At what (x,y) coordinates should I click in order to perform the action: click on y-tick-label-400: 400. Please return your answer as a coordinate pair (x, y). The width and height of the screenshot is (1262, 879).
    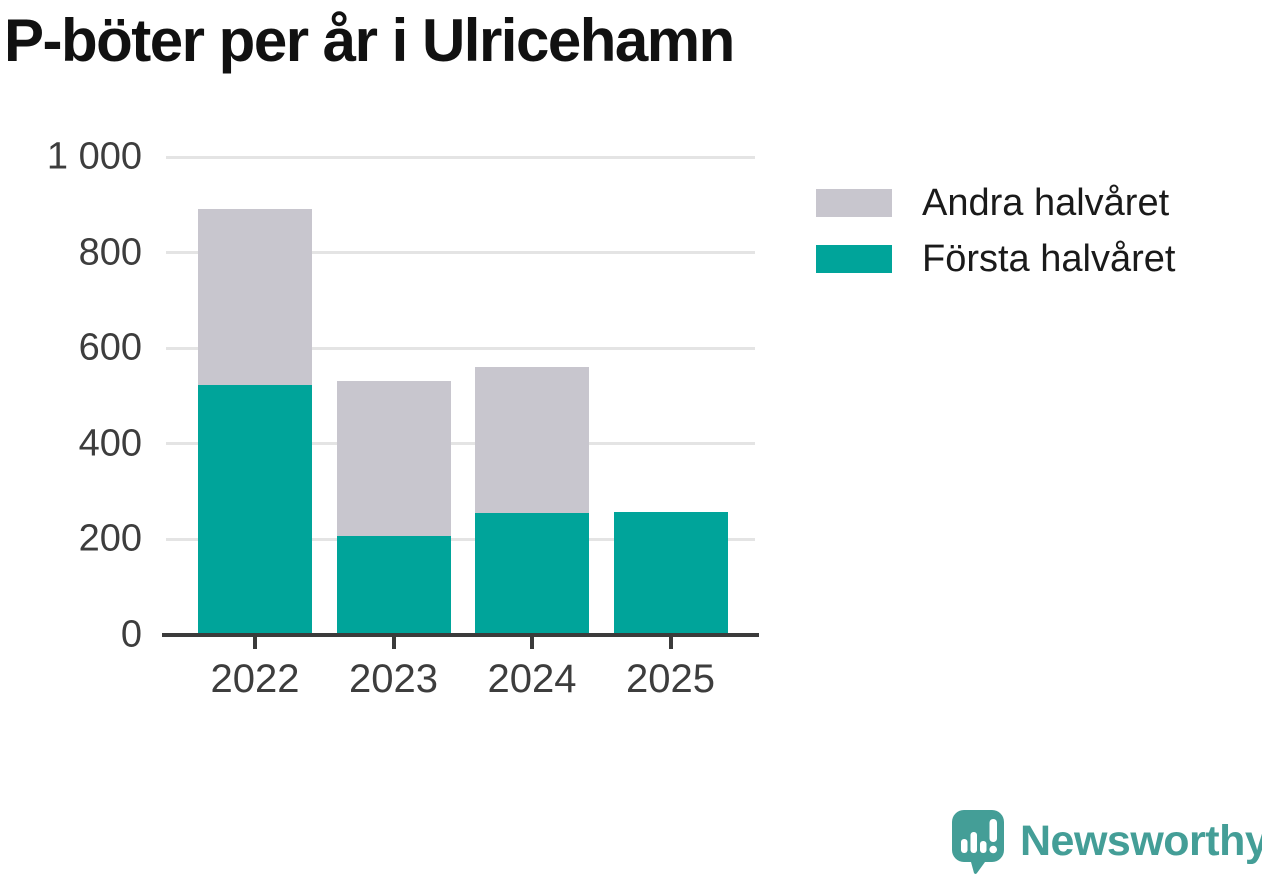
    Looking at the image, I should click on (110, 443).